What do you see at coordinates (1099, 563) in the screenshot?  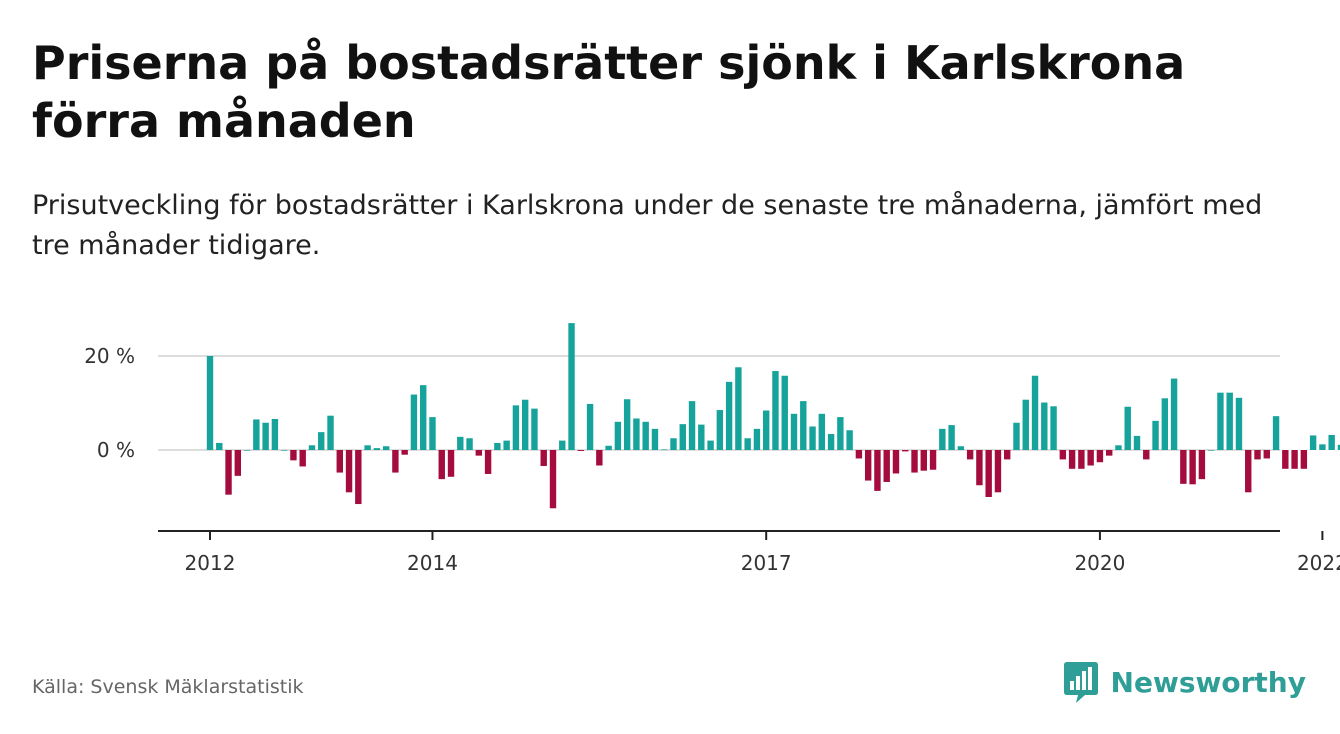 I see `x-tick-label: 2020` at bounding box center [1099, 563].